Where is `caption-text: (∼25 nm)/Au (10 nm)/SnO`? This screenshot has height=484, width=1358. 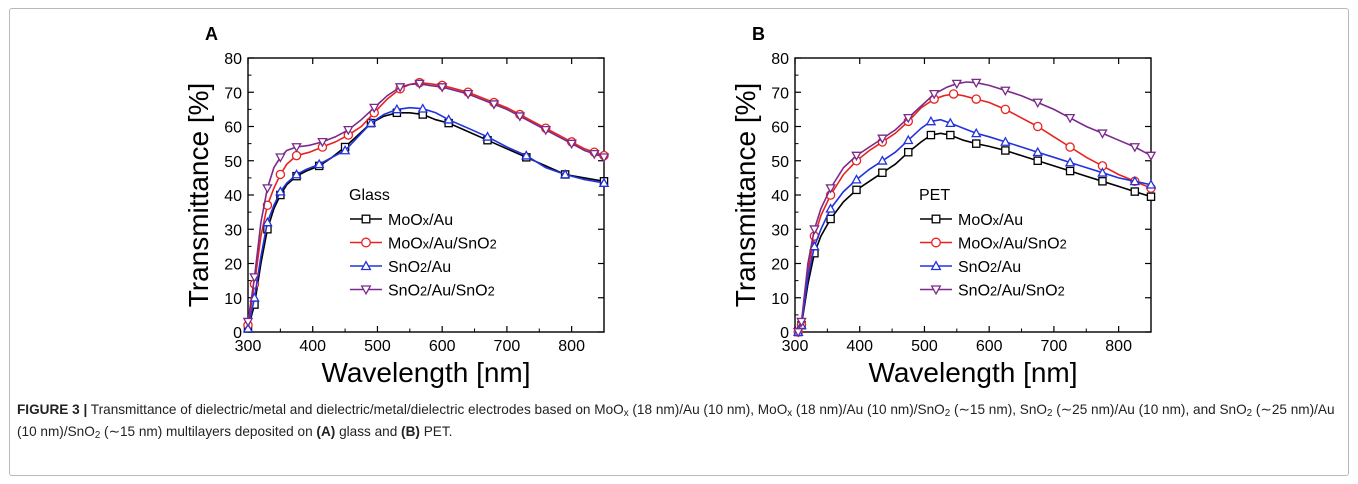
caption-text: (∼25 nm)/Au (10 nm)/SnO is located at coordinates (676, 420).